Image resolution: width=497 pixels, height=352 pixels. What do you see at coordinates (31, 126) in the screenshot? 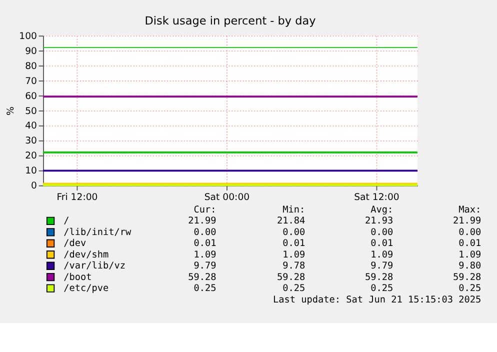
I see `y-tick-label: 40` at bounding box center [31, 126].